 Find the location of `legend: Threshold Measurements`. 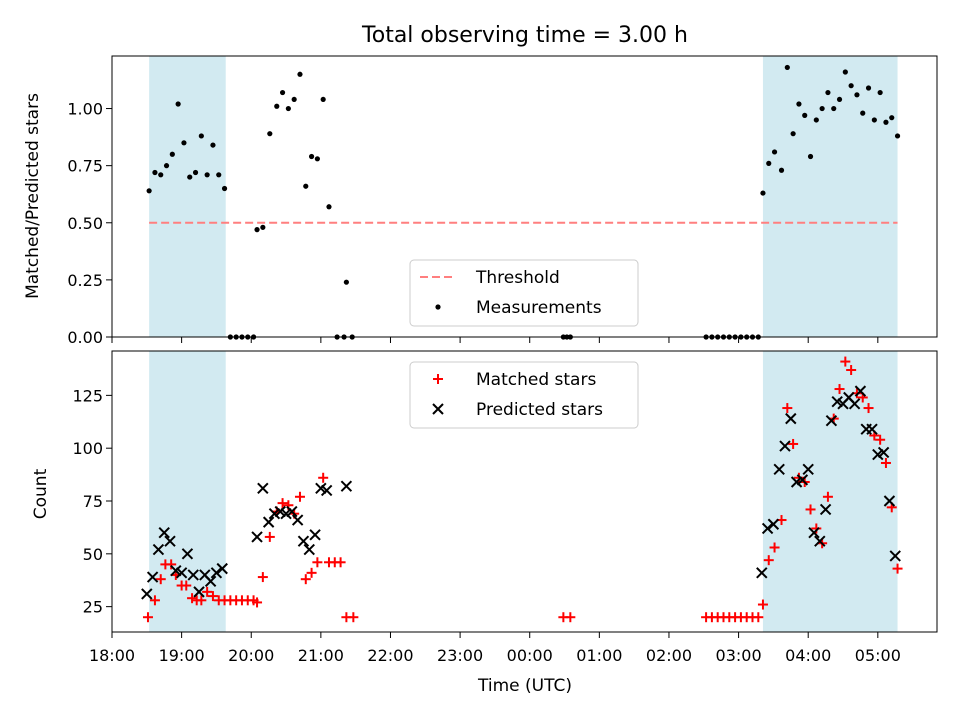

legend: Threshold Measurements is located at coordinates (524, 293).